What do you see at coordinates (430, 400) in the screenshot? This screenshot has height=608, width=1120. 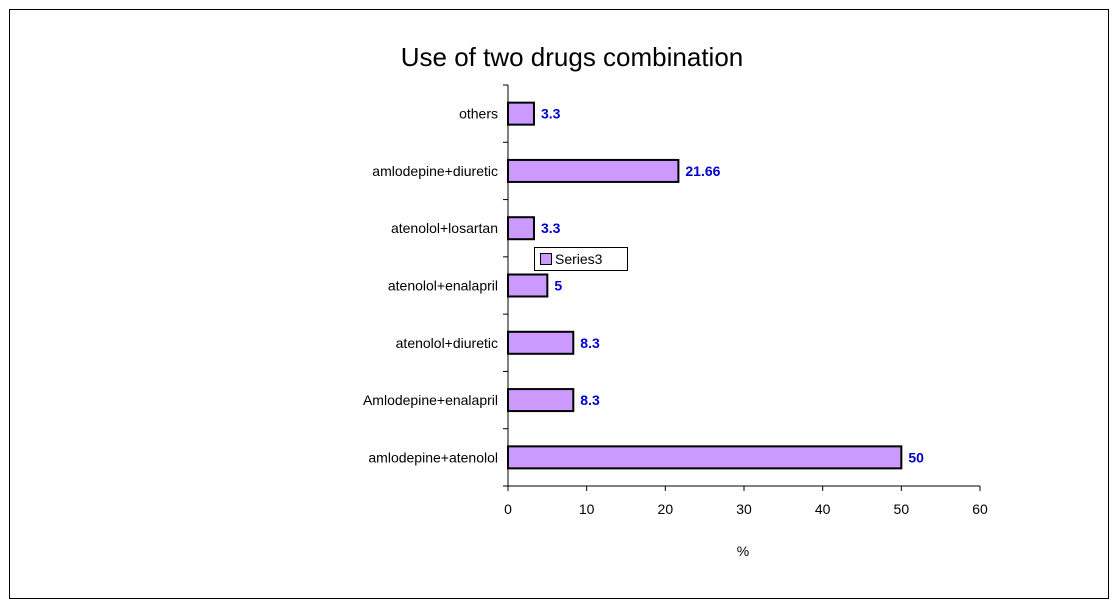 I see `category-label: Amlodepine+enalapril` at bounding box center [430, 400].